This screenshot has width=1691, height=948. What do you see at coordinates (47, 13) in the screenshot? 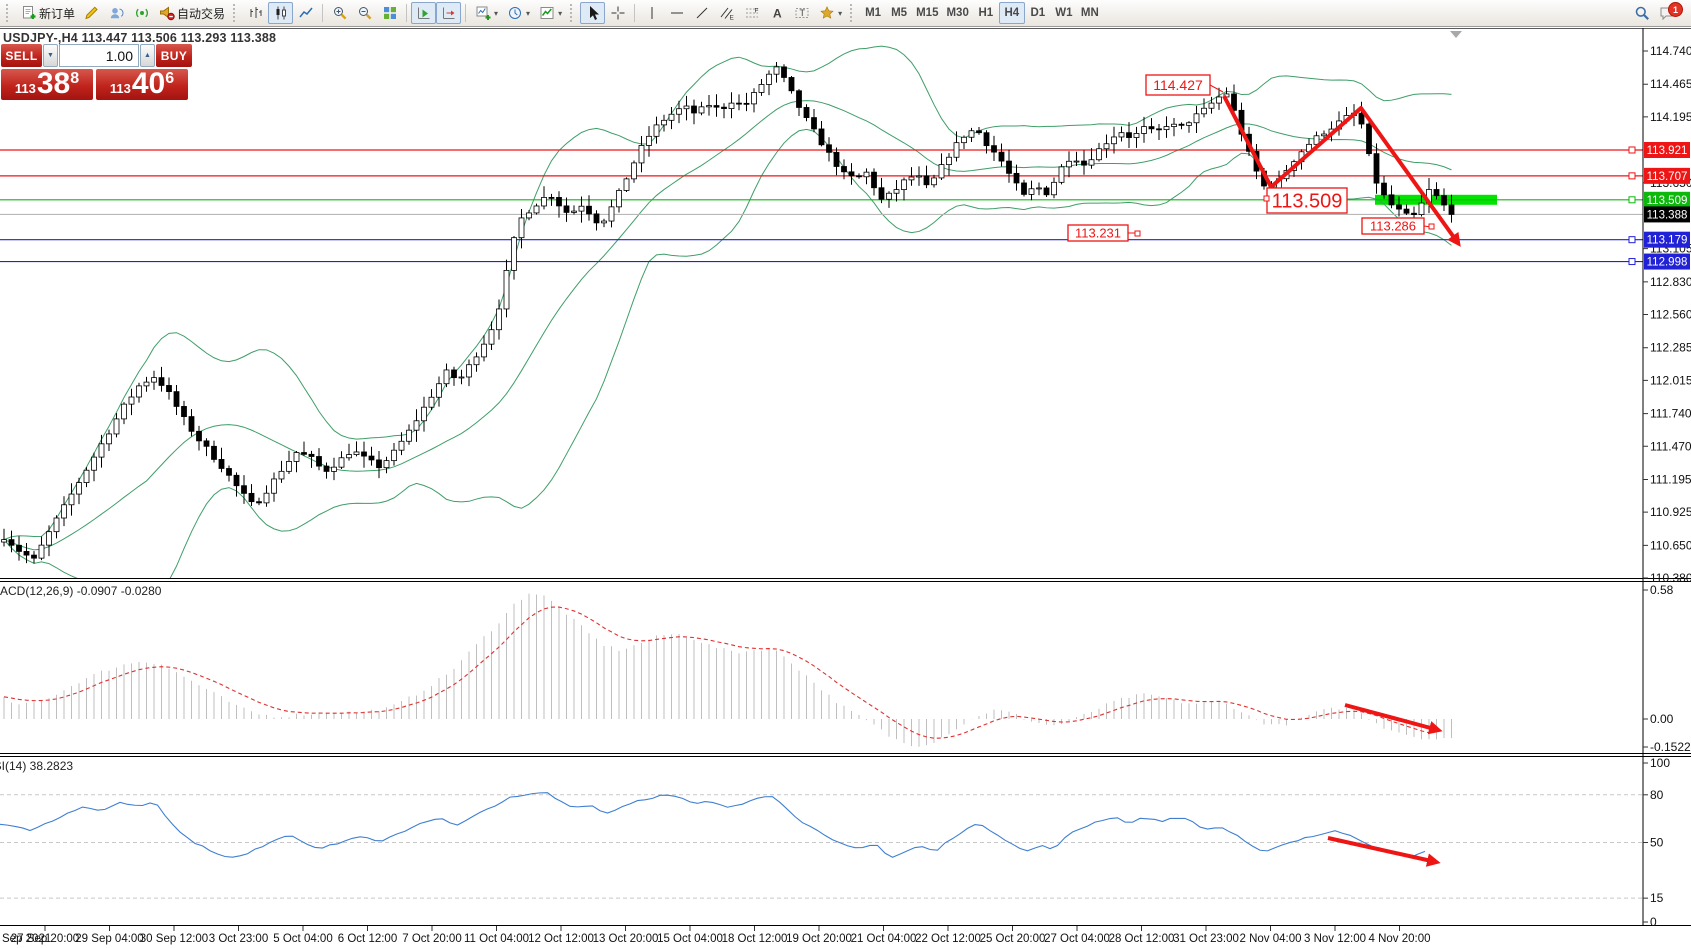
I see `new-order-button: 新订单` at bounding box center [47, 13].